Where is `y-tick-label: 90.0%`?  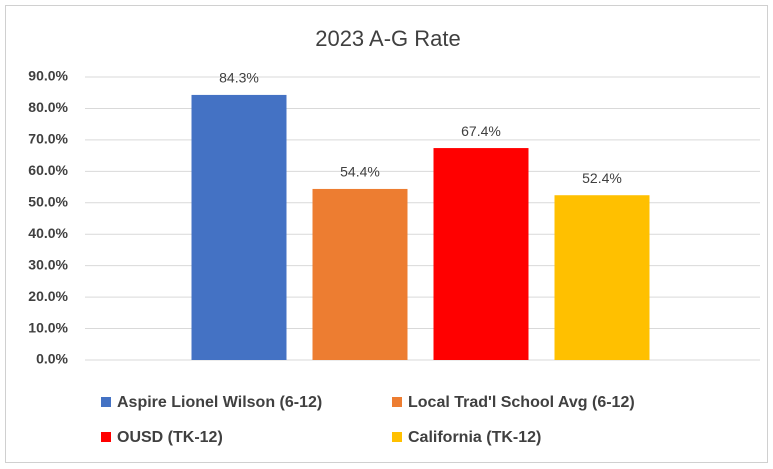
y-tick-label: 90.0% is located at coordinates (48, 76).